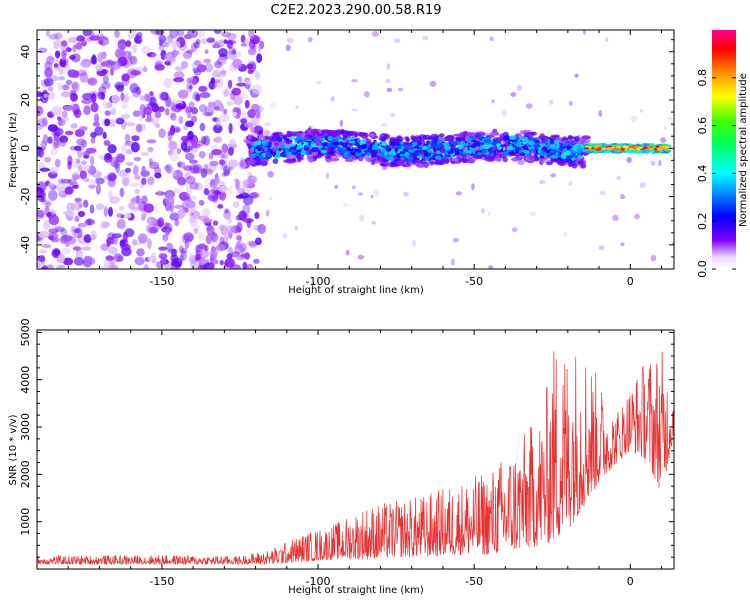  What do you see at coordinates (318, 581) in the screenshot?
I see `x-tick-label: -100` at bounding box center [318, 581].